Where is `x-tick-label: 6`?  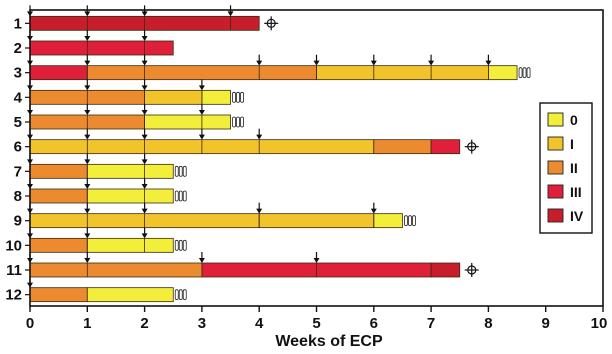
x-tick-label: 6 is located at coordinates (374, 323).